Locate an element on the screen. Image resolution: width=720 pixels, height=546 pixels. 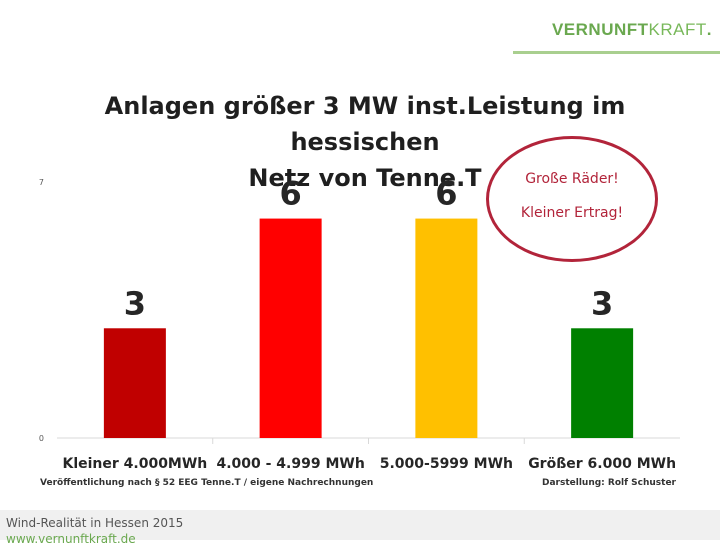
brand-logo: VERNUNFTKRAFT. is located at coordinates (632, 30).